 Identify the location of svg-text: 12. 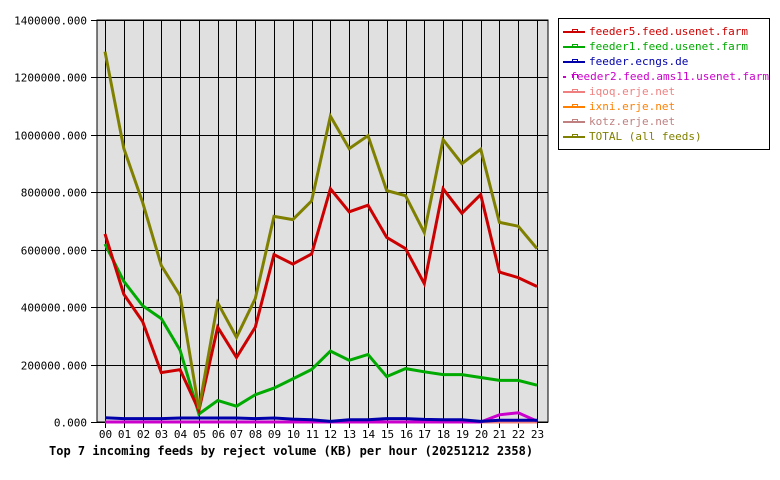
(330, 434).